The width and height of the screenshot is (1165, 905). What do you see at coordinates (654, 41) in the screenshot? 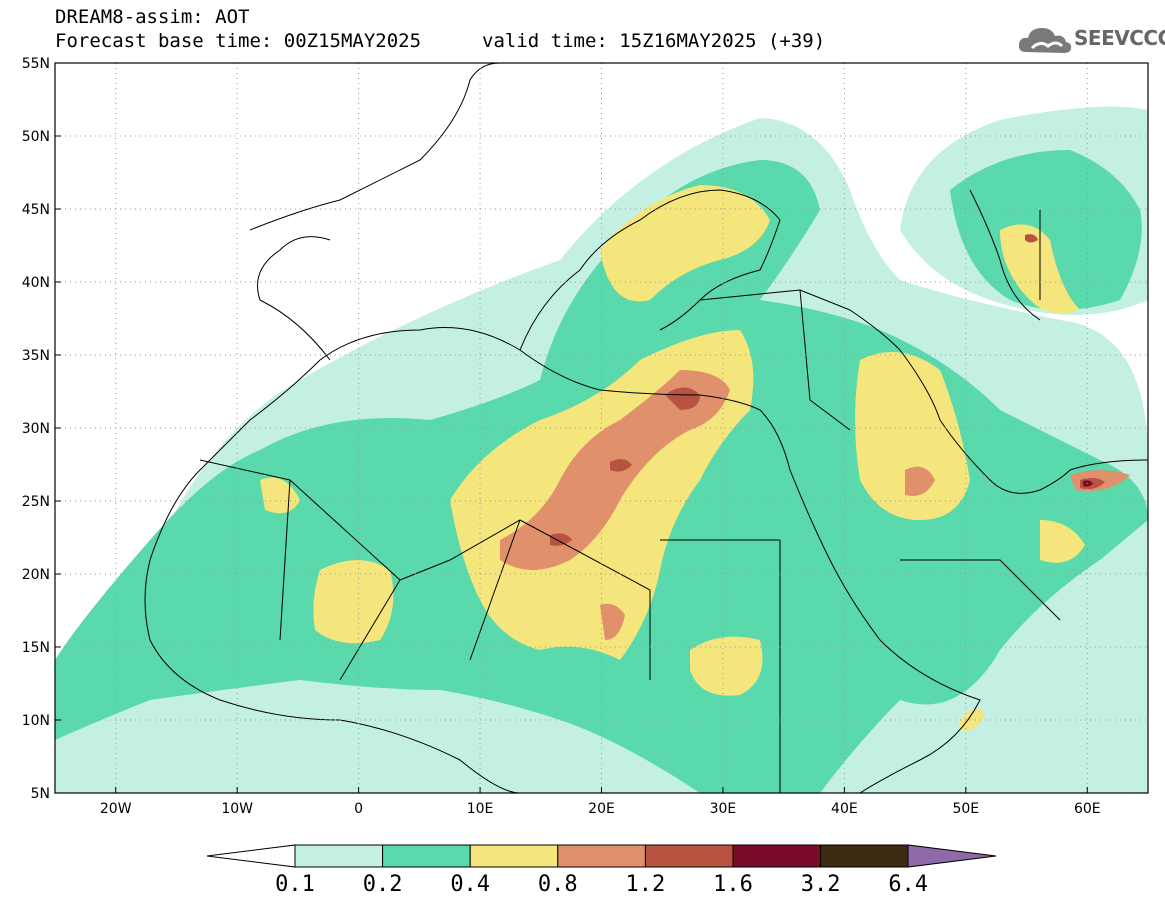
I see `valid-time: valid time: 15Z16MAY2025 (+39)` at bounding box center [654, 41].